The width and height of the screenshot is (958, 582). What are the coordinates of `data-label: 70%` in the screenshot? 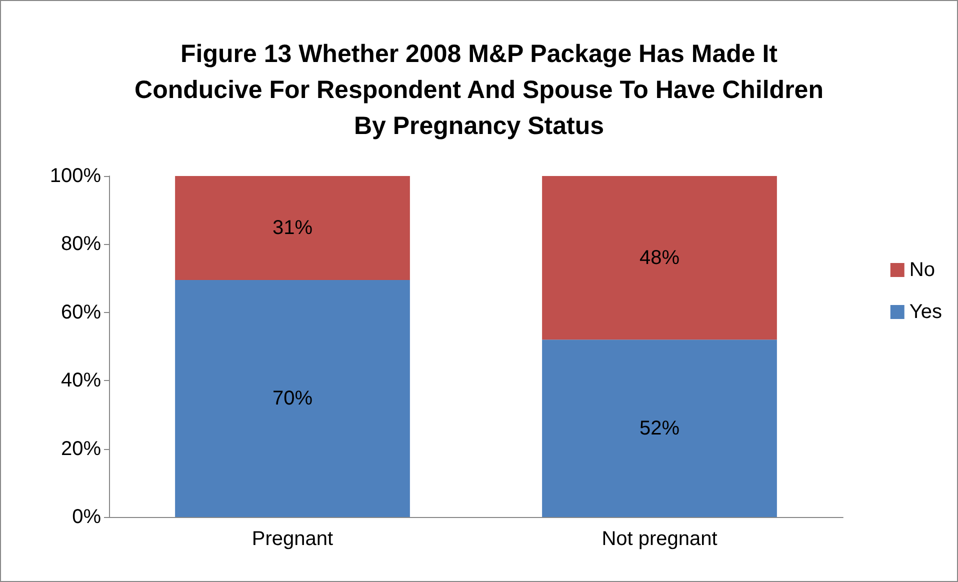 It's located at (292, 399).